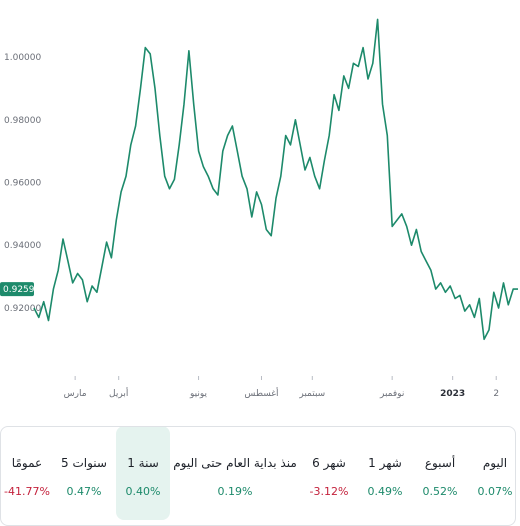 The image size is (520, 526). Describe the element at coordinates (235, 473) in the screenshot. I see `period-ytd: منذ بداية العام حتى اليوم 0.19%` at that location.